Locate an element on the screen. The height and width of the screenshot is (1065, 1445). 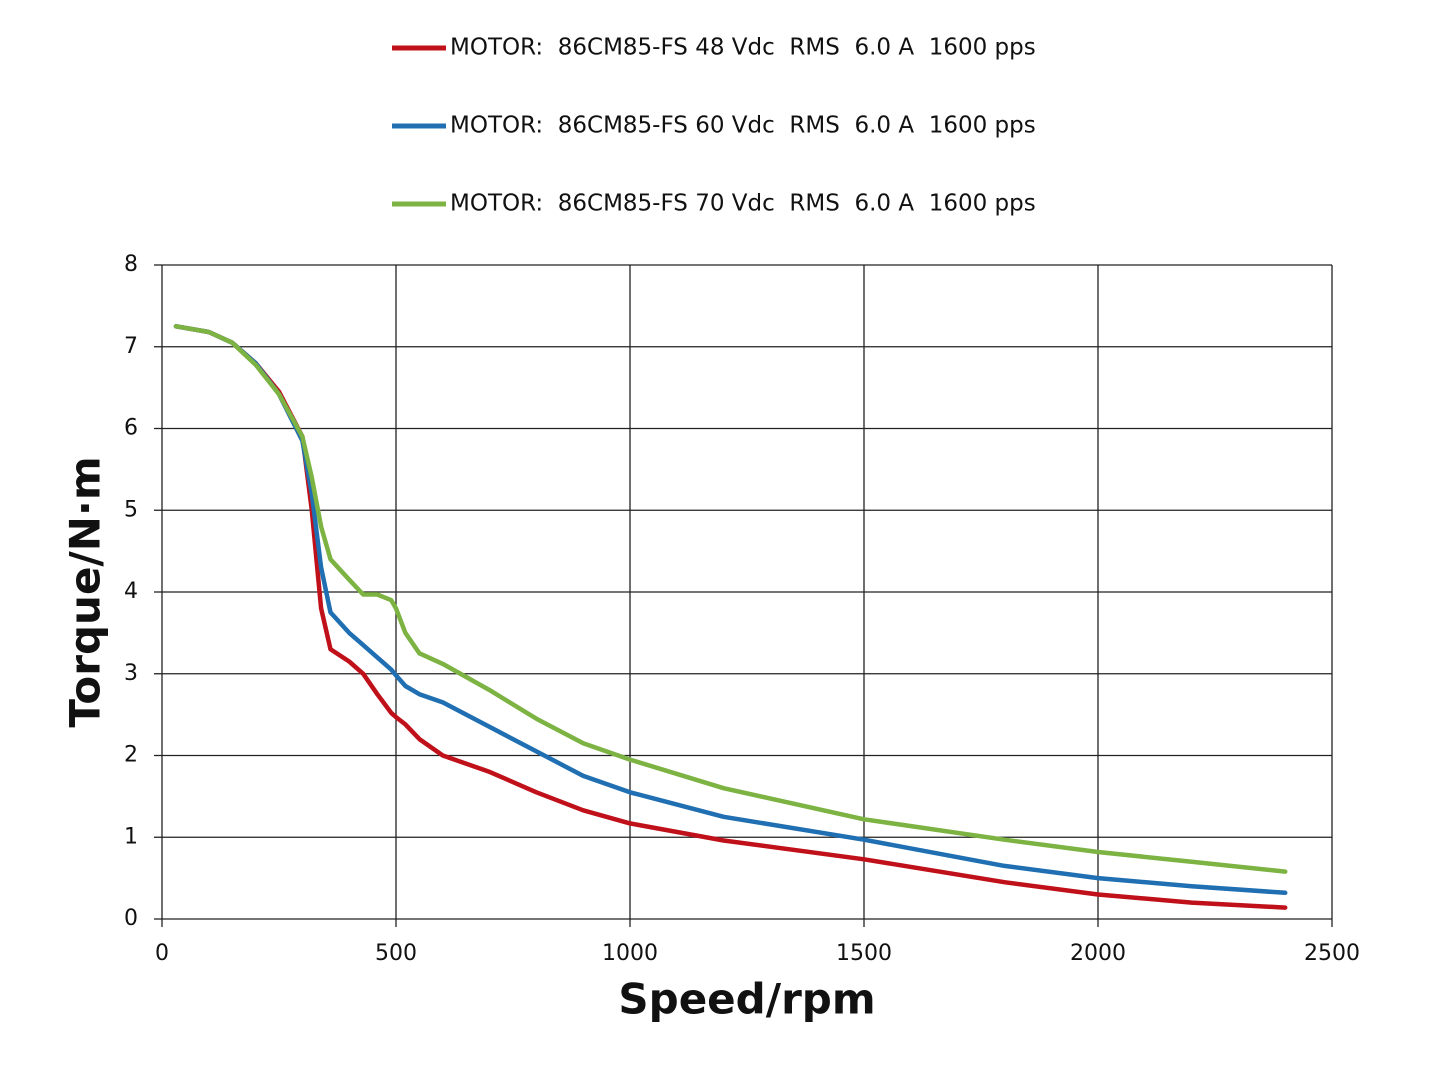
y-tick-label: 0 is located at coordinates (131, 918).